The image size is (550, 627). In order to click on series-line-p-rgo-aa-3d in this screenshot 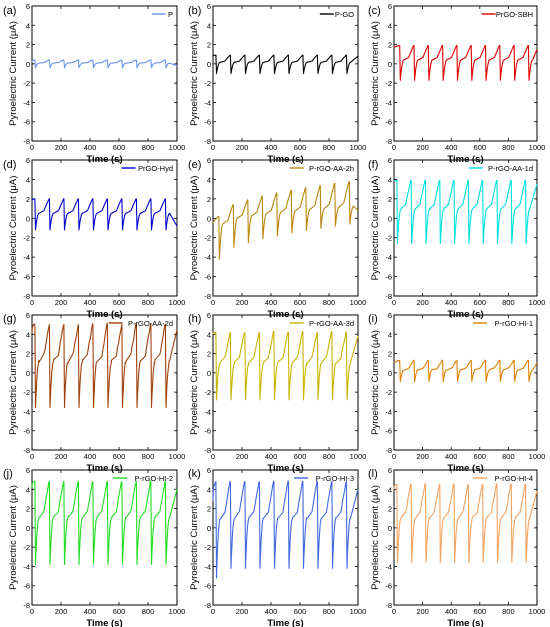, I will do `click(285, 365)`.